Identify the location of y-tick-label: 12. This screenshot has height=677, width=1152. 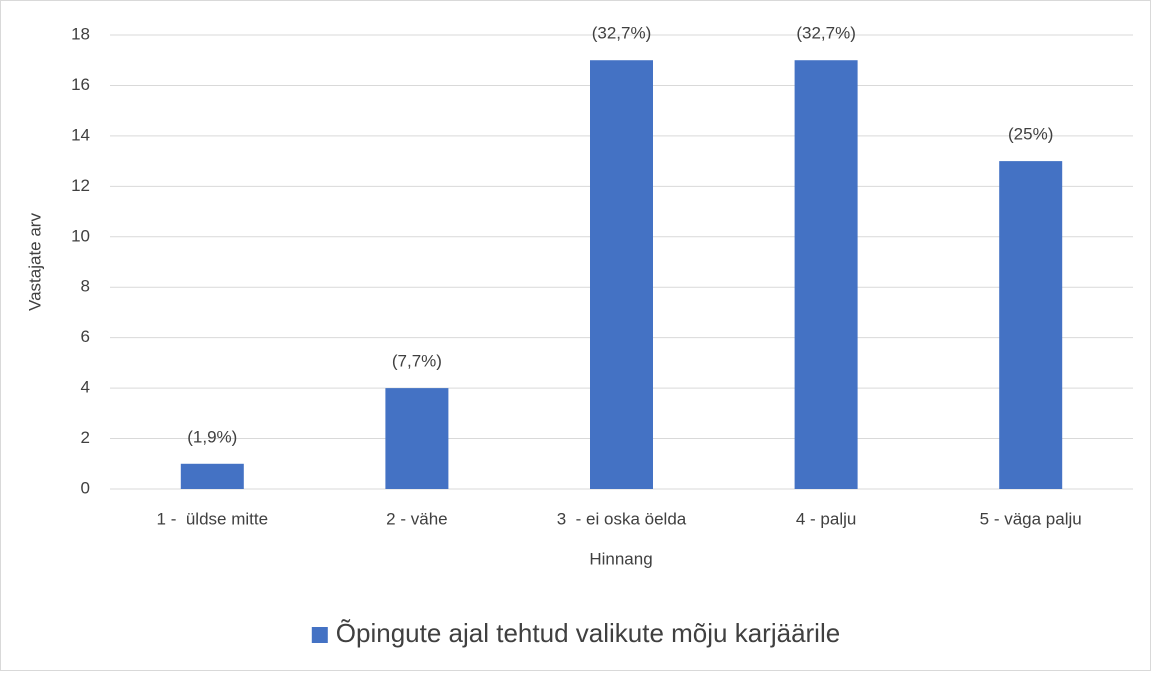
(80, 185).